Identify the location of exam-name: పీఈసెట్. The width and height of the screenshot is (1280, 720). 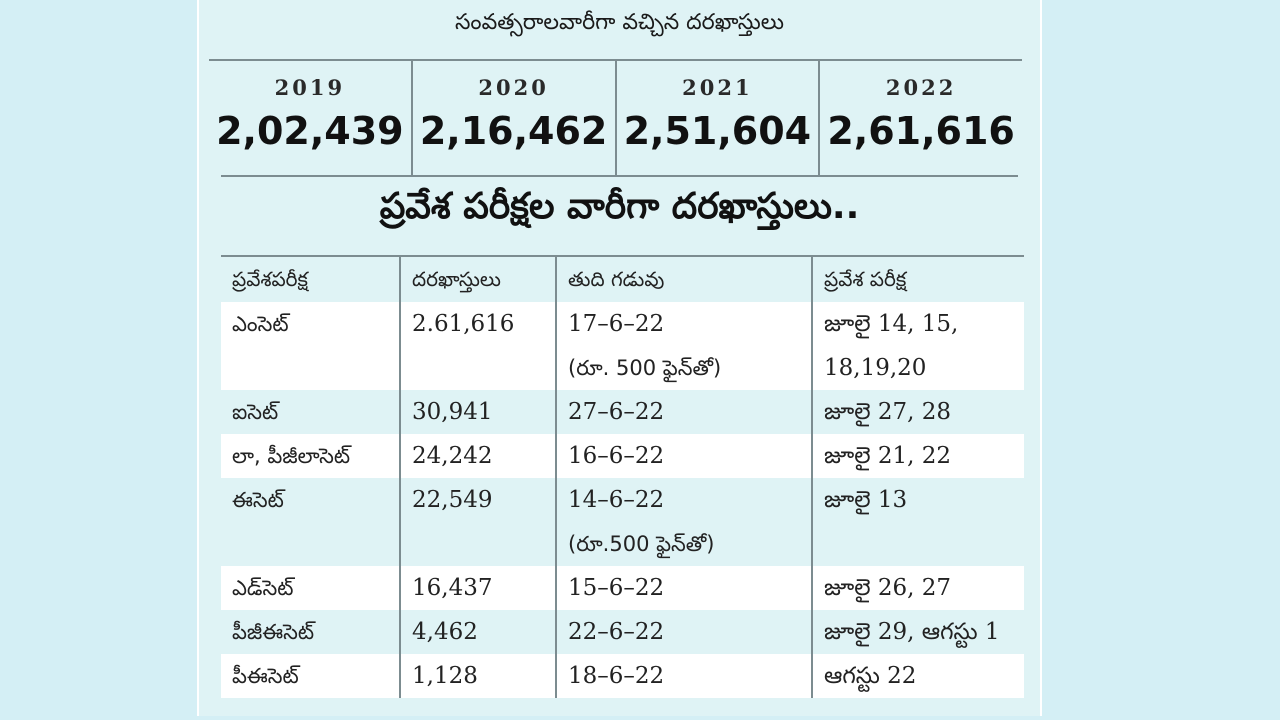
(265, 676).